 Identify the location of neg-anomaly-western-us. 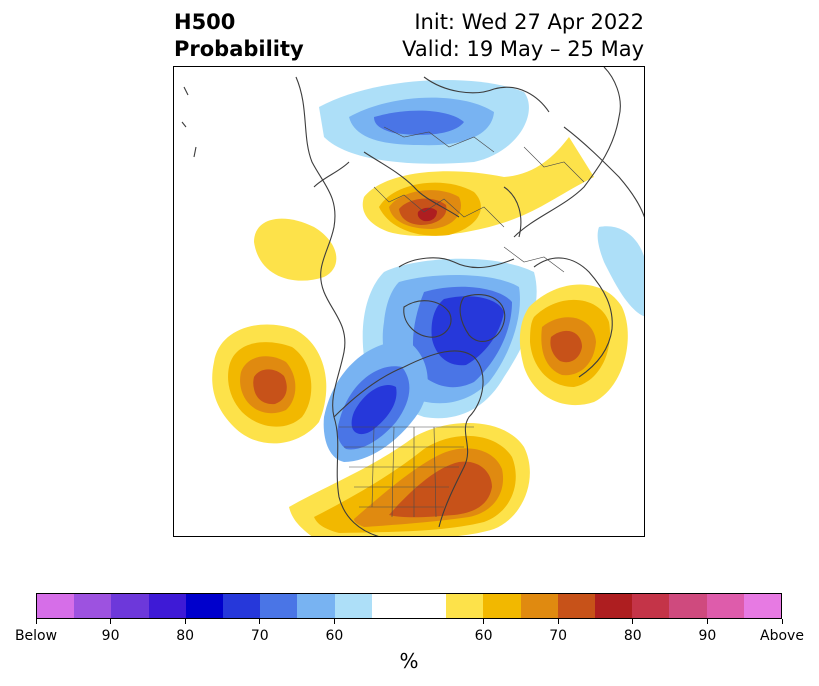
(375, 401).